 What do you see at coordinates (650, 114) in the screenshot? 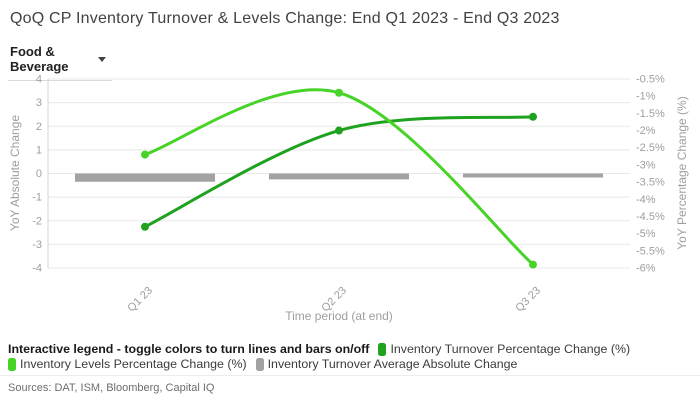
I see `right-axis-tick-label: -1.5%` at bounding box center [650, 114].